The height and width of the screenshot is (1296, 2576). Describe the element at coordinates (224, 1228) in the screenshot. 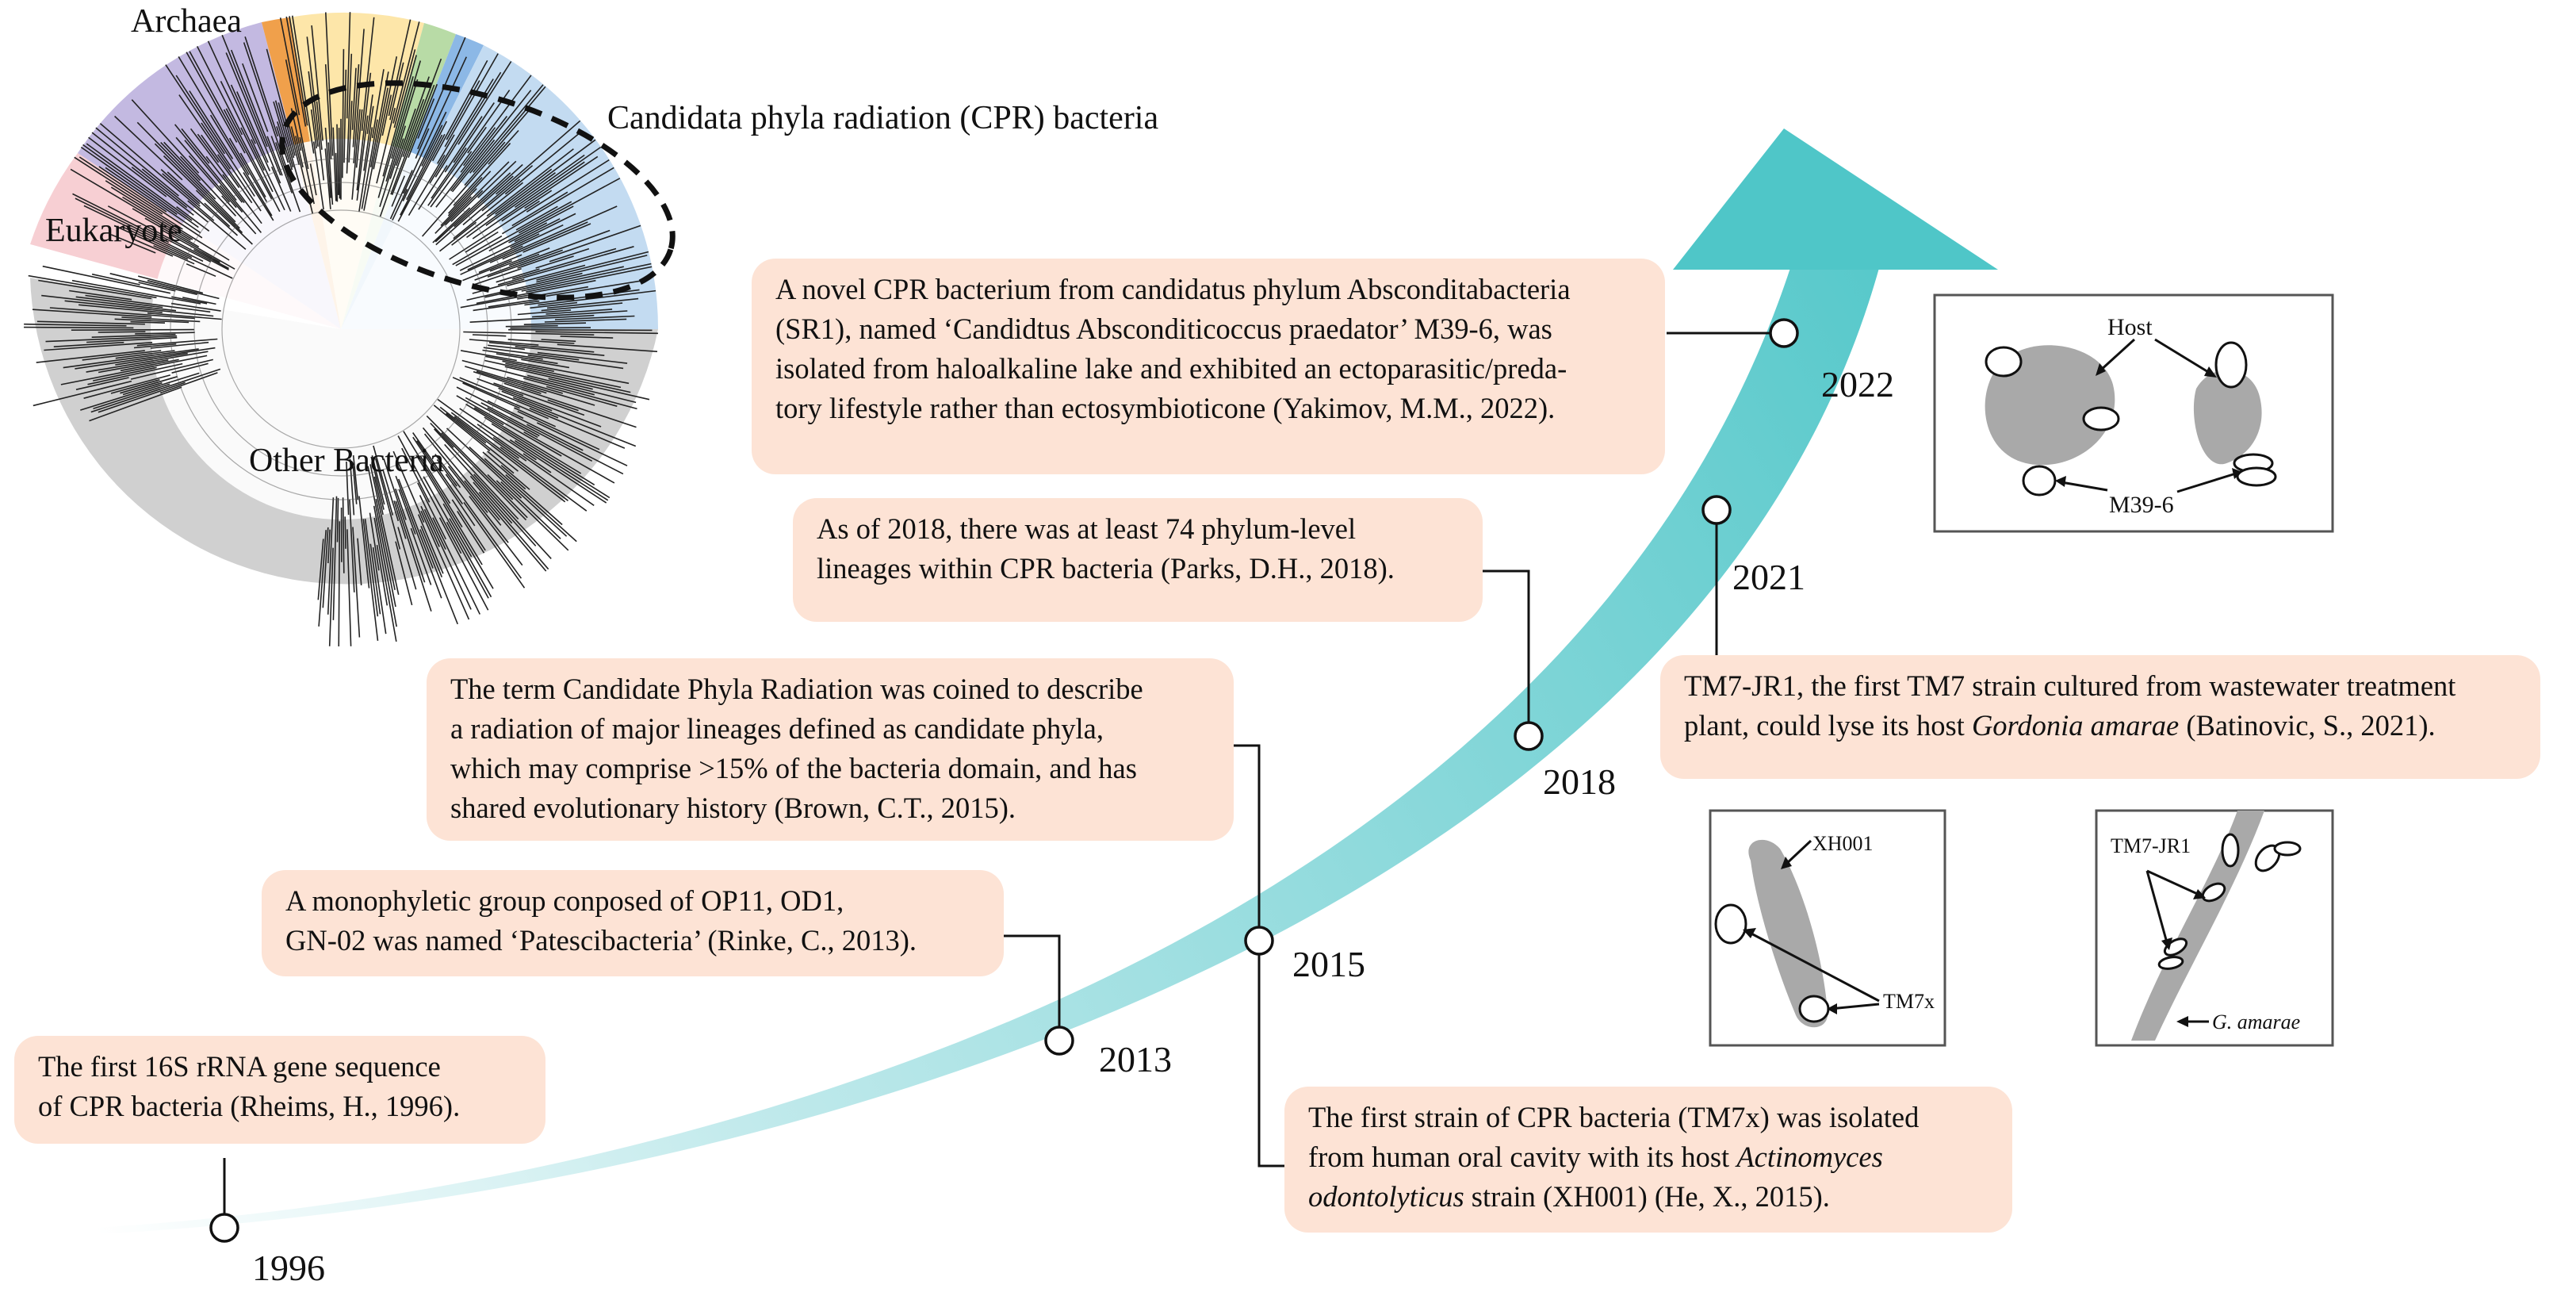

I see `marker-1996` at that location.